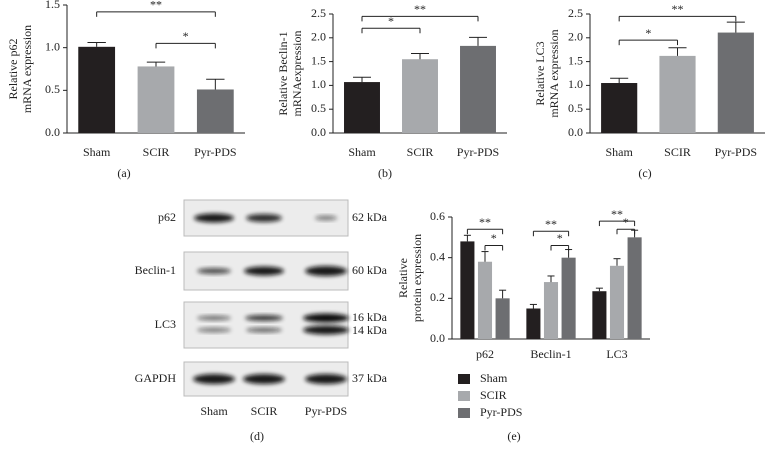 This screenshot has height=457, width=770. Describe the element at coordinates (493, 395) in the screenshot. I see `legend-label: SCIR` at that location.